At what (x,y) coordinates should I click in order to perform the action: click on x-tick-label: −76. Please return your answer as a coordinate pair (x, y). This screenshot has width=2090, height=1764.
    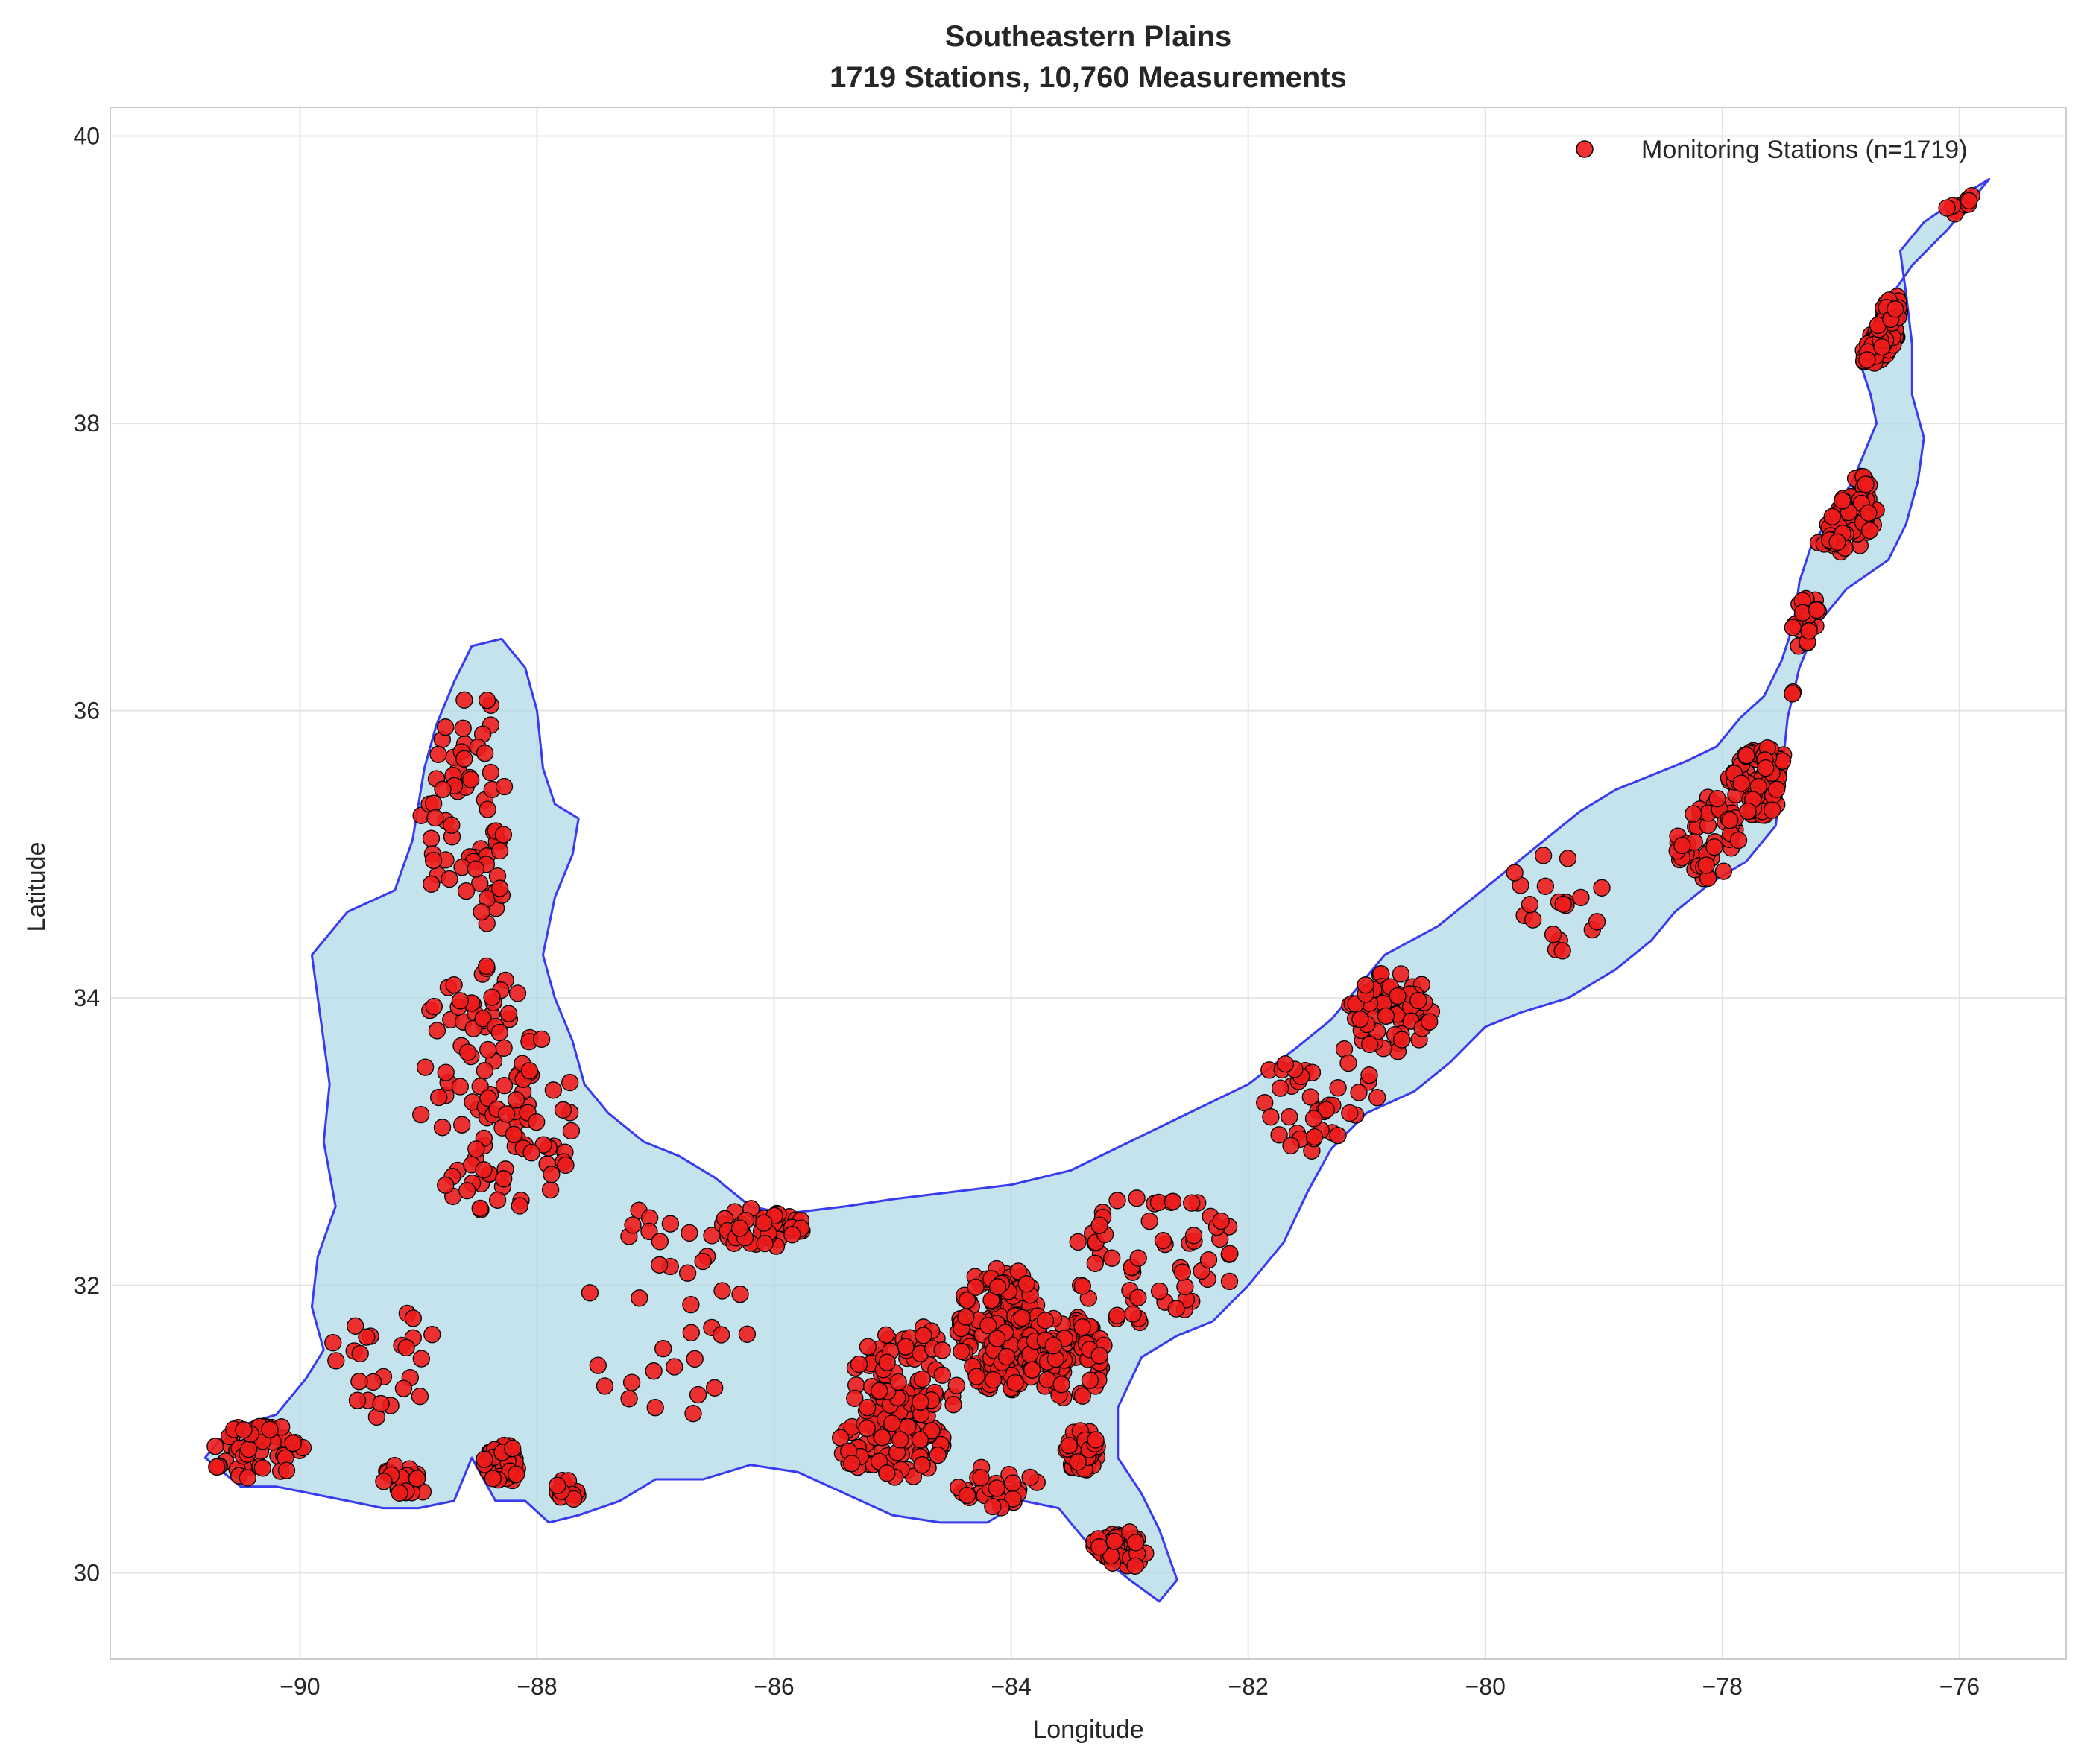
    Looking at the image, I should click on (1960, 1687).